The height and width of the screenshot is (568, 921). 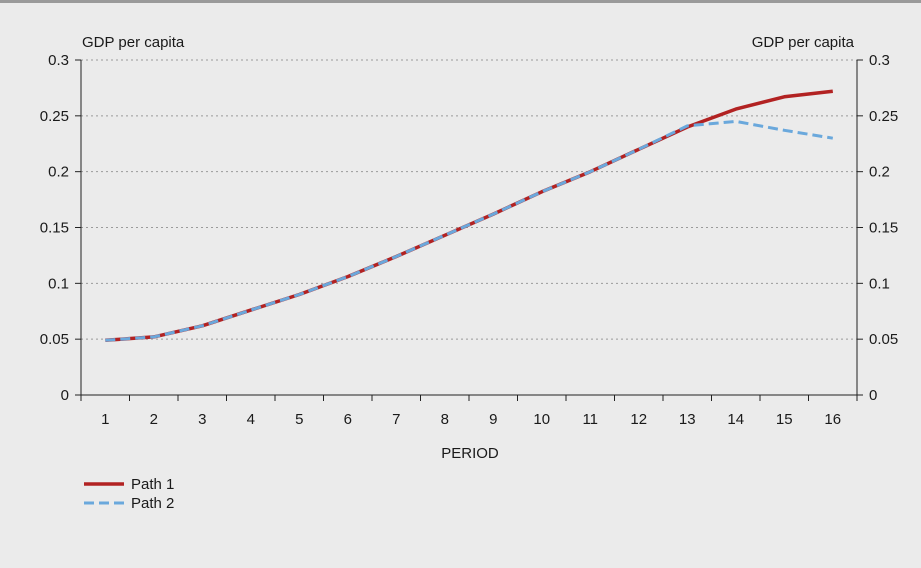 What do you see at coordinates (460, 1) in the screenshot?
I see `top-rule` at bounding box center [460, 1].